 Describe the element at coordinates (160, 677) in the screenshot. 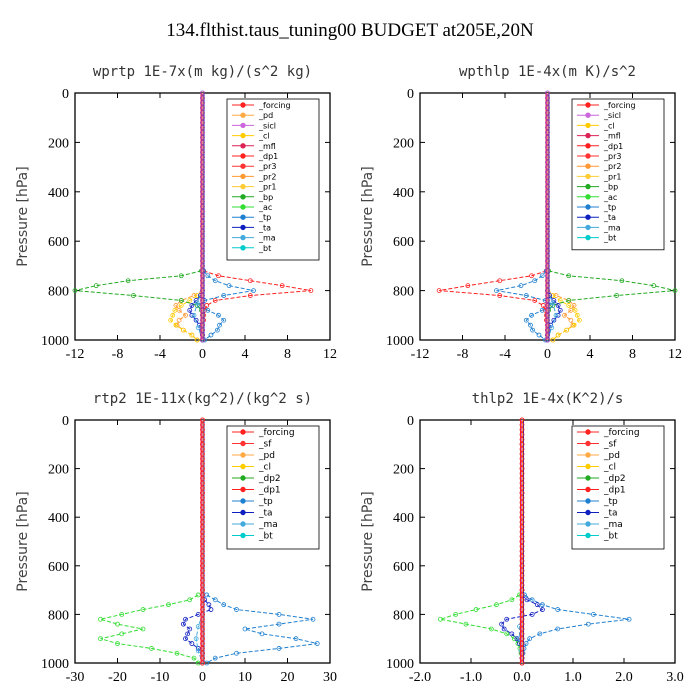

I see `x-tick-label: -10` at that location.